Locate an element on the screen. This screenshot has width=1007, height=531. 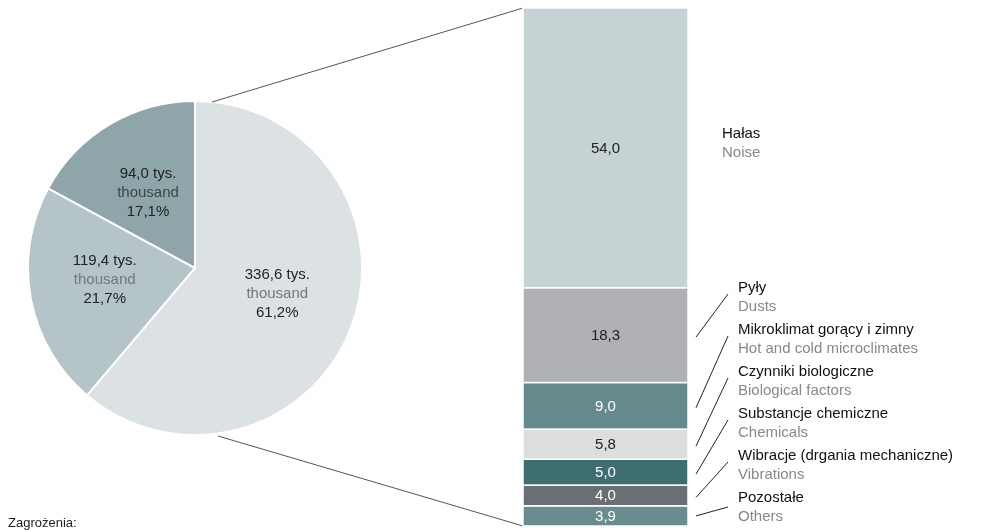
text: Mikroklimat gorący i zimny Hot and cold microclimates is located at coordinates (828, 338).